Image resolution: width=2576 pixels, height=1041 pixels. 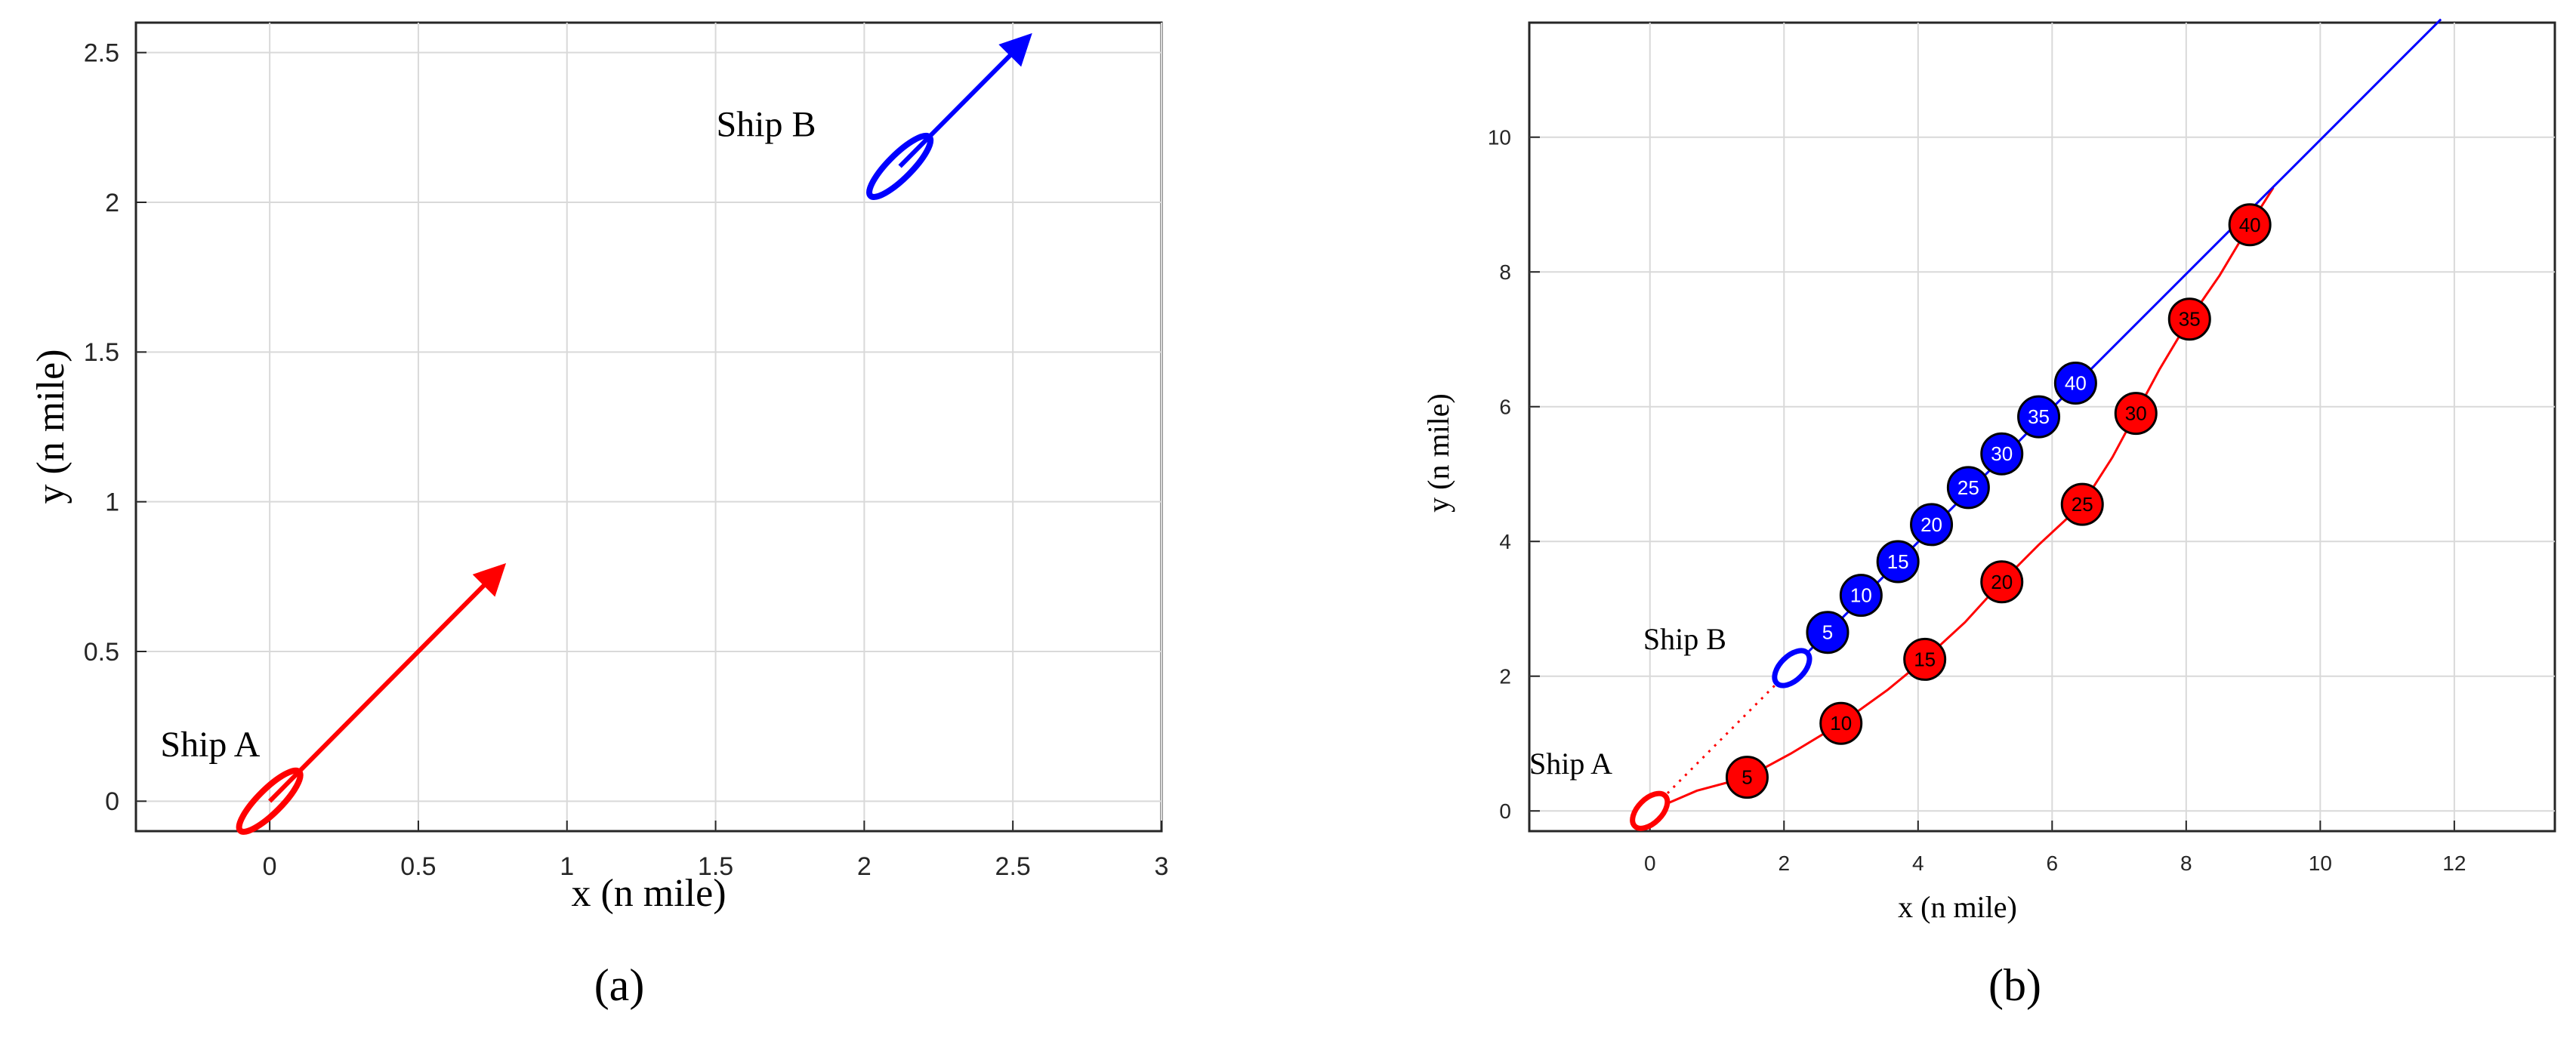 What do you see at coordinates (101, 352) in the screenshot?
I see `y-tick-label: 1.5` at bounding box center [101, 352].